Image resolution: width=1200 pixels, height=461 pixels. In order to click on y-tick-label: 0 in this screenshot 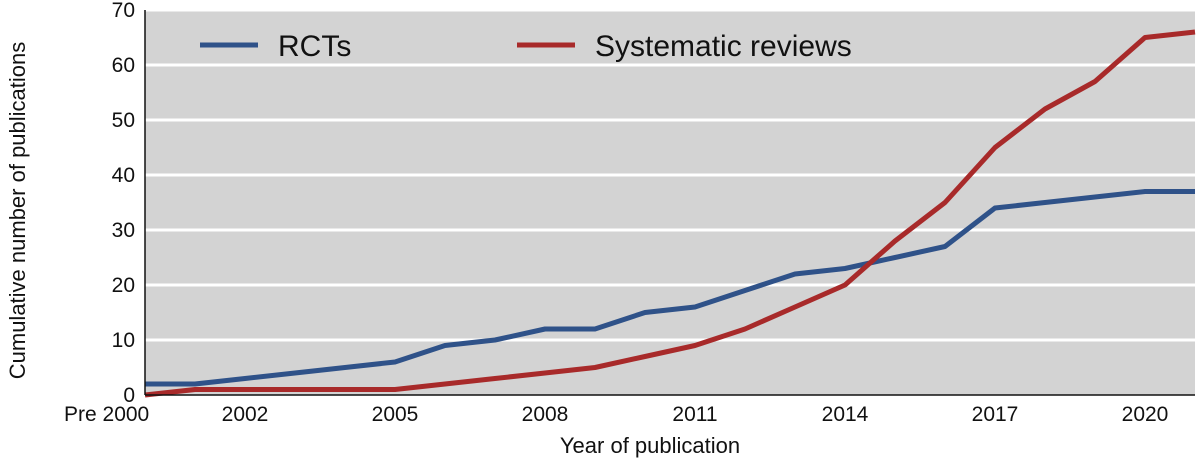, I will do `click(129, 395)`.